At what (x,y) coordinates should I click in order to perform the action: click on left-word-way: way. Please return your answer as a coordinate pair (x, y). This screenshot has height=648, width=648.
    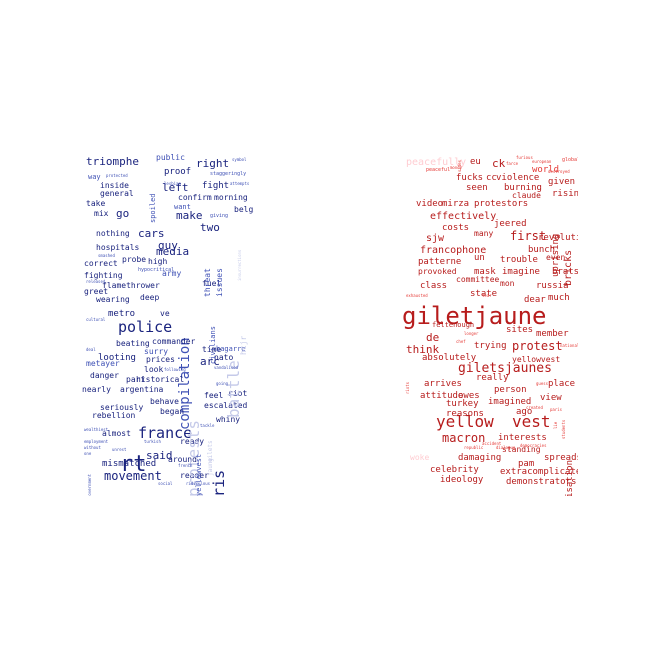
    Looking at the image, I should click on (94, 177).